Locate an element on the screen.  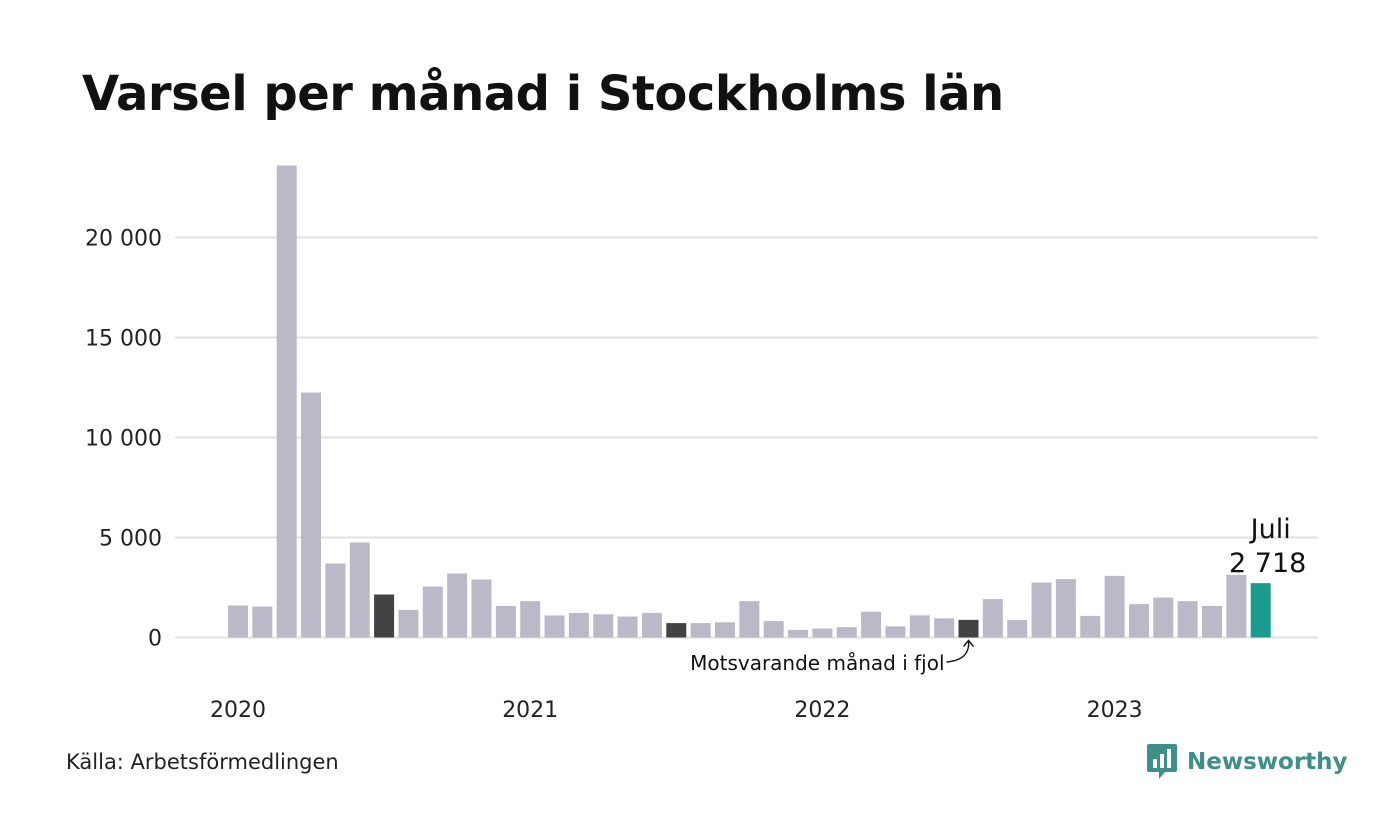
chart-title: Varsel per månad i Stockholms län is located at coordinates (543, 94).